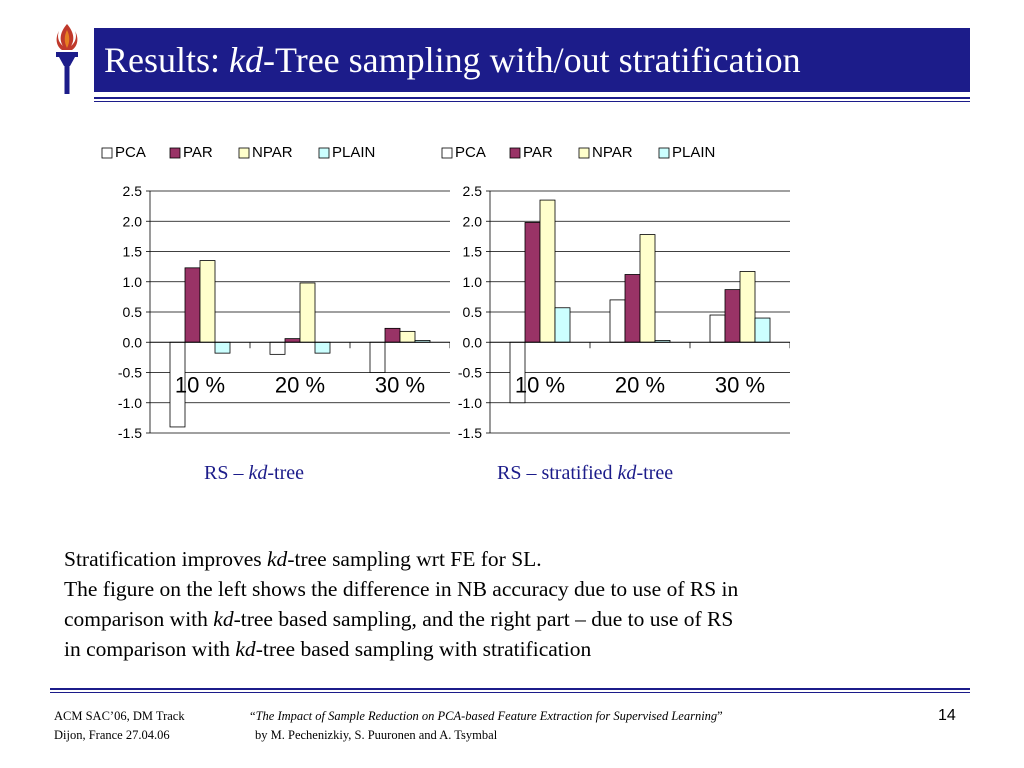  What do you see at coordinates (532, 101) in the screenshot?
I see `title-rule-thin` at bounding box center [532, 101].